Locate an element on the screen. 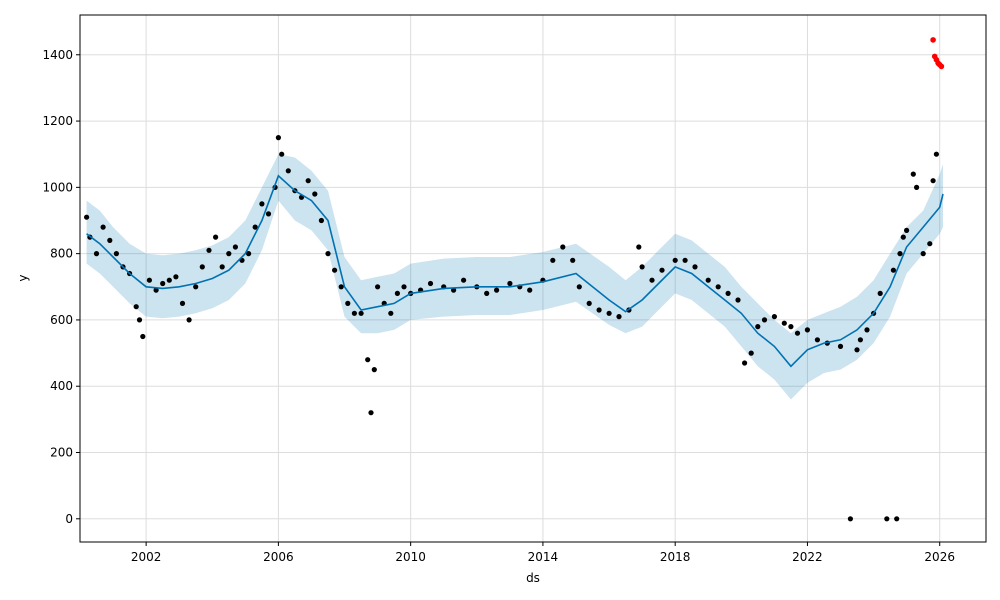  y-axis-title: y is located at coordinates (23, 277).